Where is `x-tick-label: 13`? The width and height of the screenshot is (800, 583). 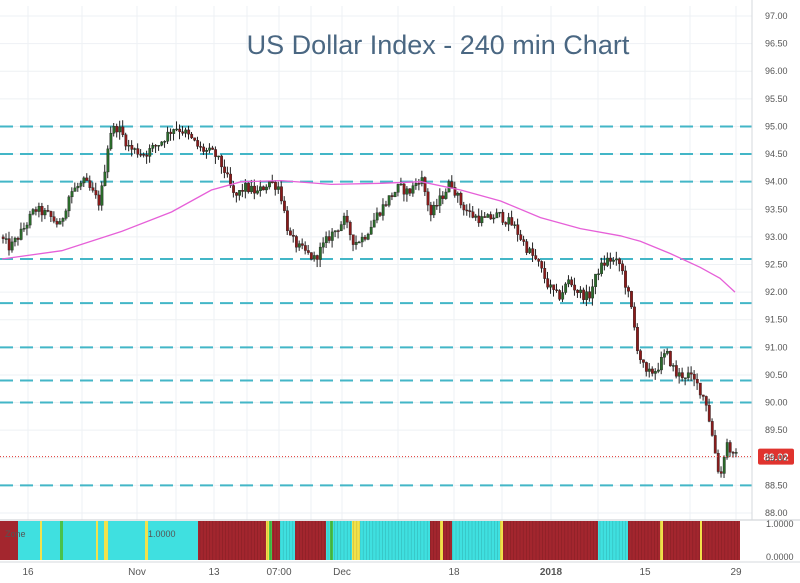
x-tick-label: 13 is located at coordinates (214, 572).